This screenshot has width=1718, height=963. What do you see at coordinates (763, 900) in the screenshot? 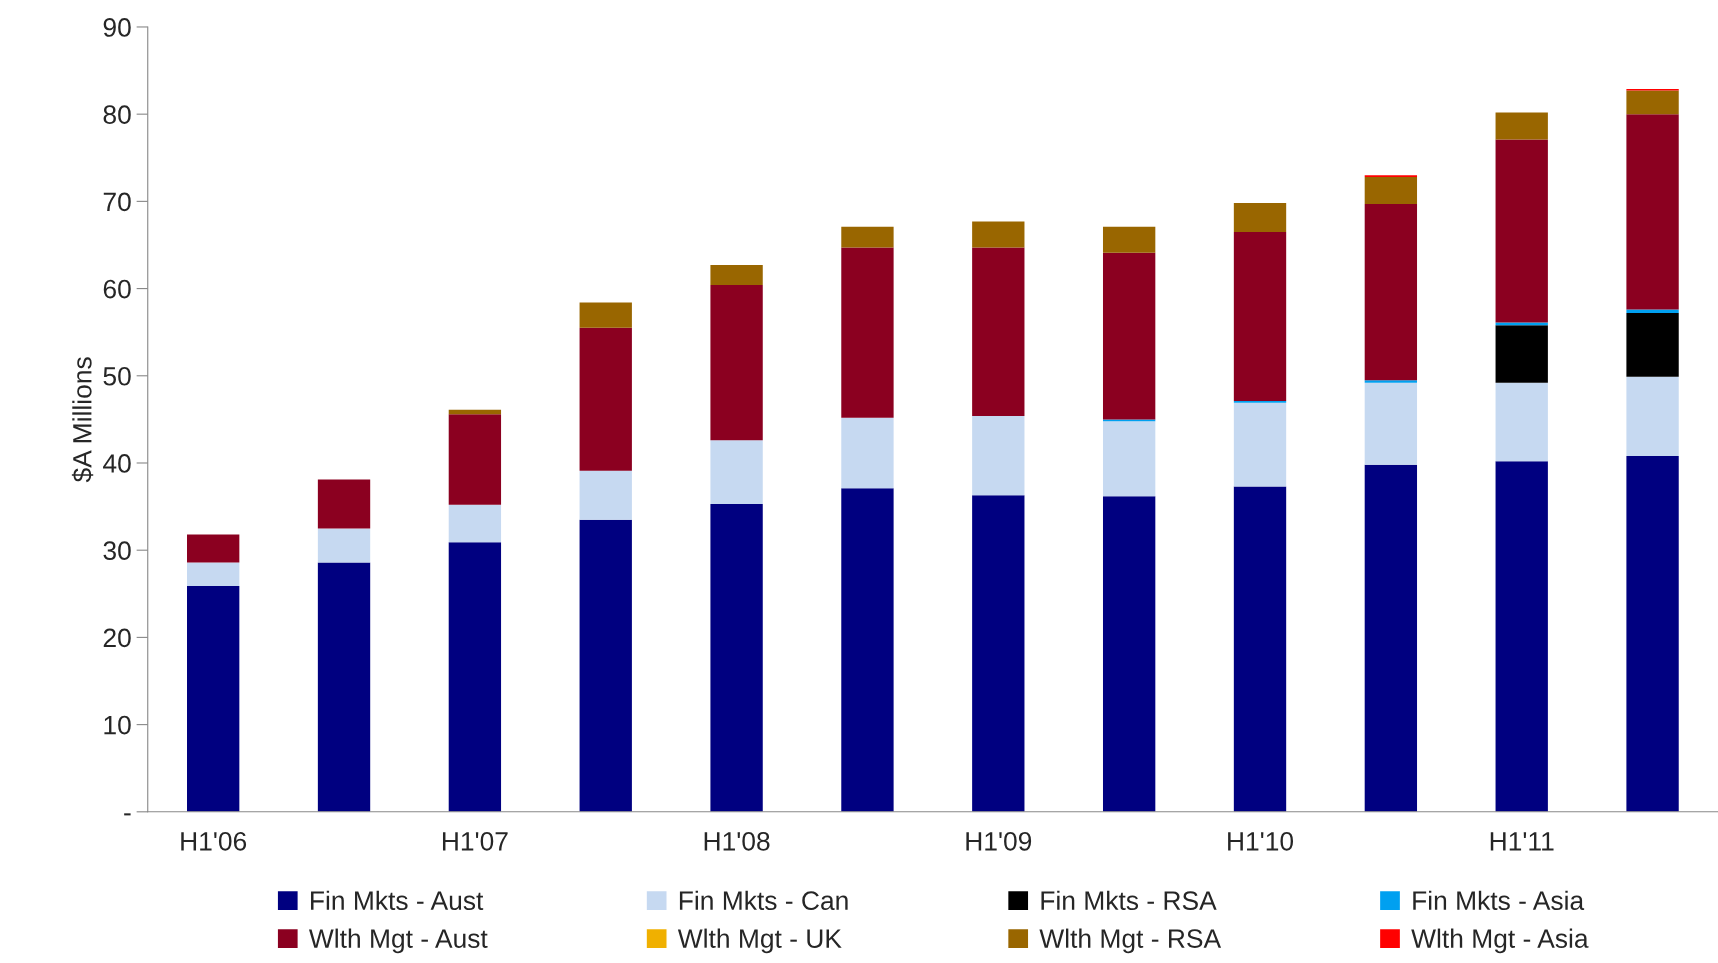
I see `legend-label: Fin Mkts - Can` at bounding box center [763, 900].